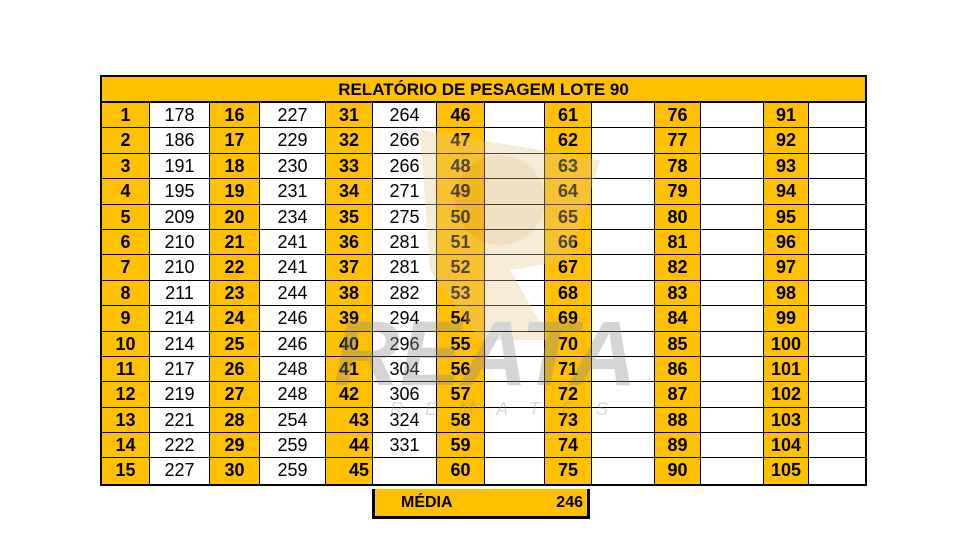 This screenshot has height=543, width=966. I want to click on weight-value: 210, so click(180, 268).